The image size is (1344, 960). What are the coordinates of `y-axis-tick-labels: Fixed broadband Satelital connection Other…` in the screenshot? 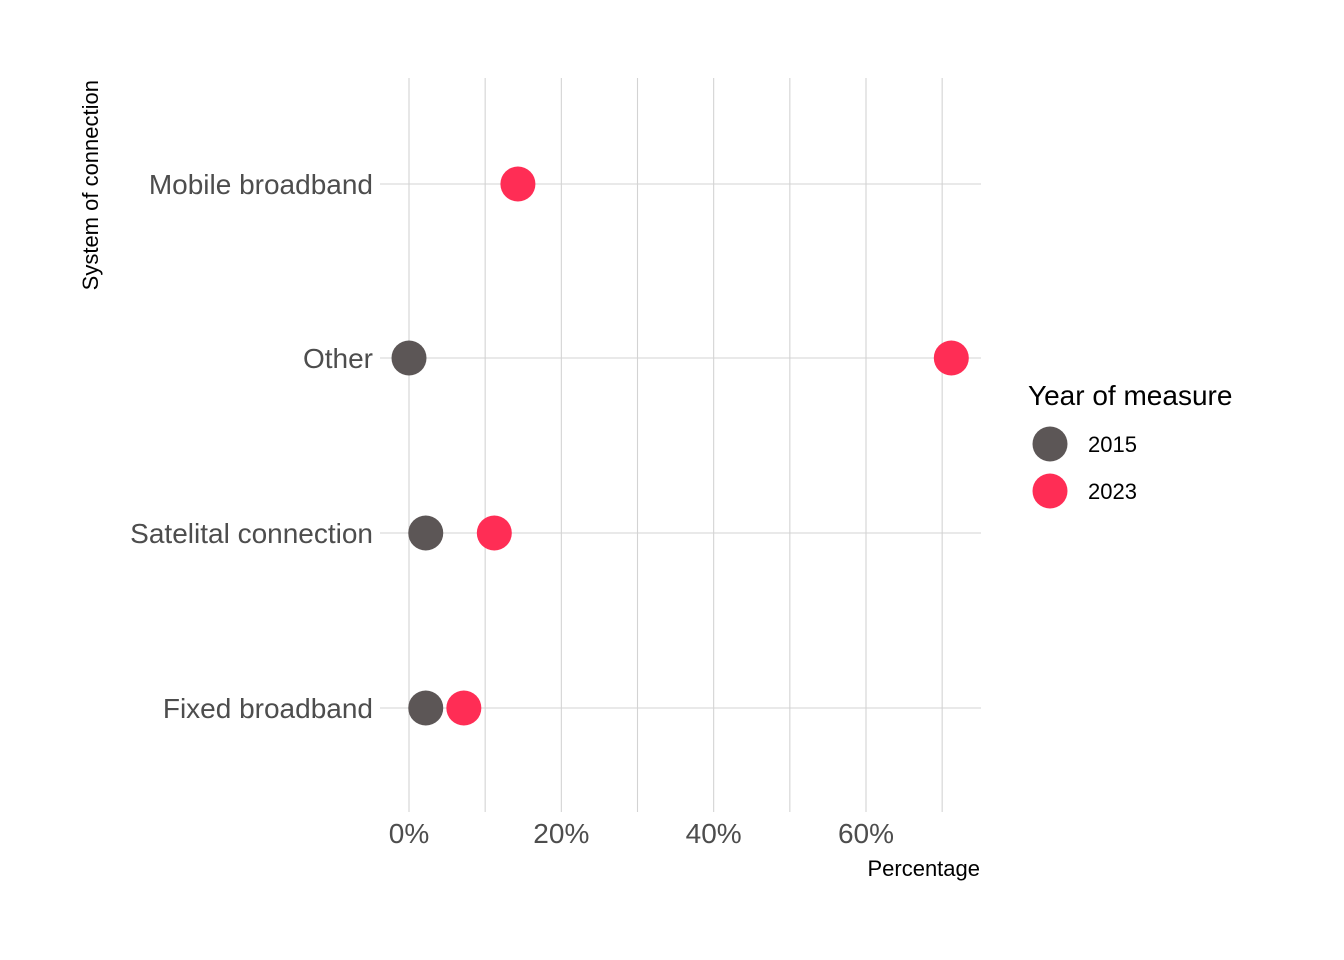 It's located at (251, 446).